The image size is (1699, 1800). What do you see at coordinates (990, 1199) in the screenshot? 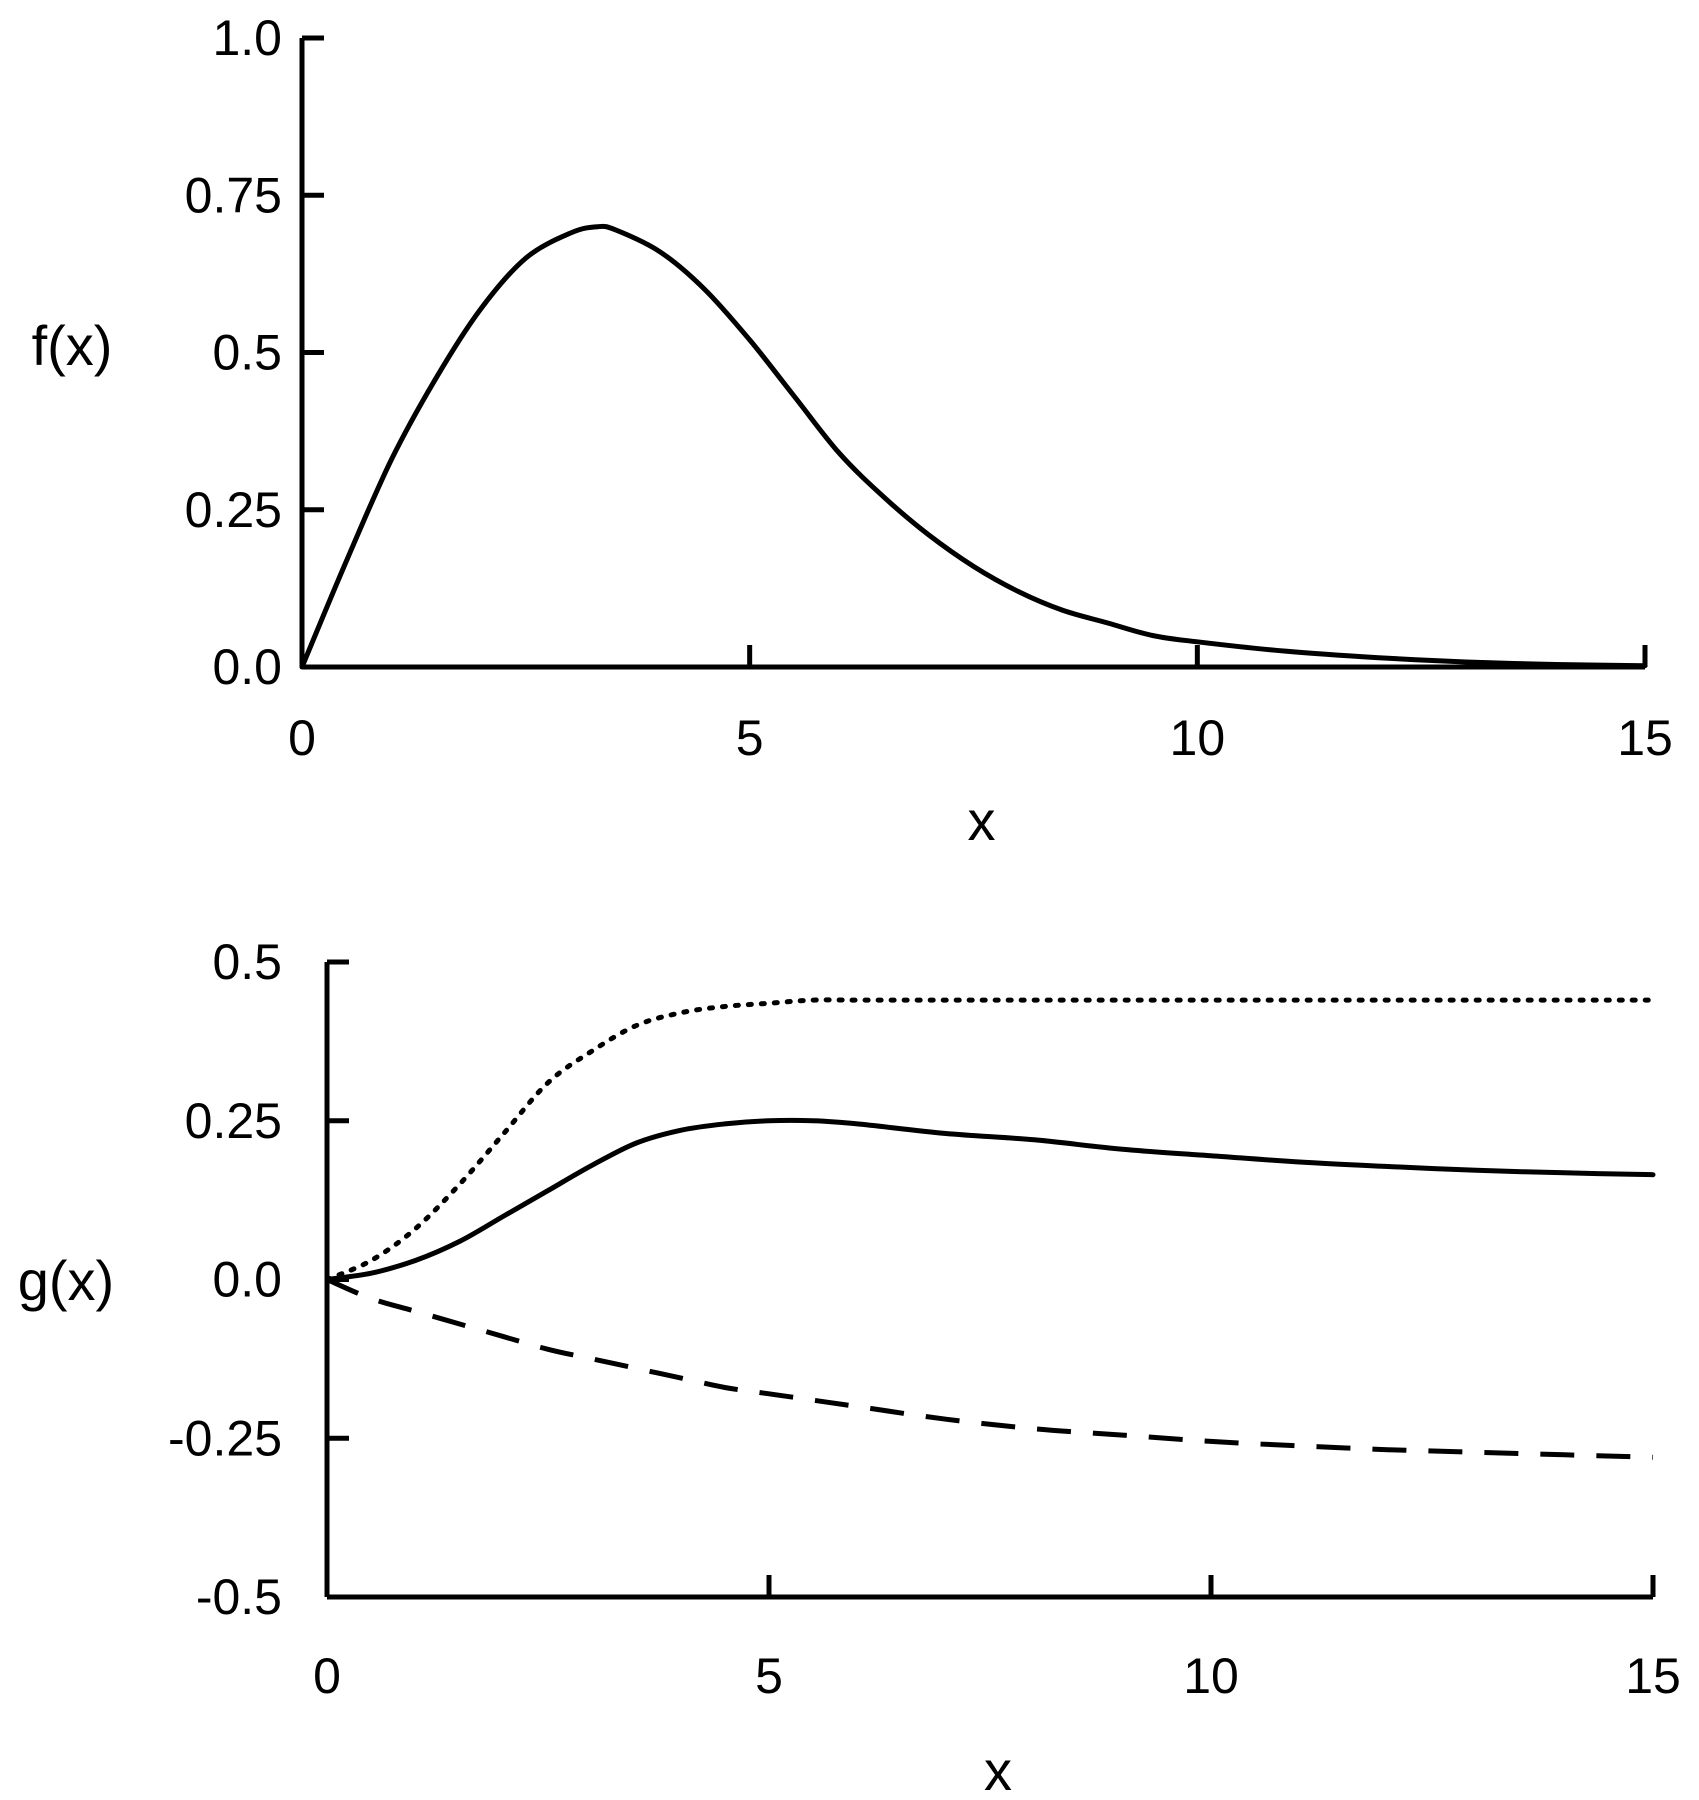
I see `series-line-solid` at bounding box center [990, 1199].